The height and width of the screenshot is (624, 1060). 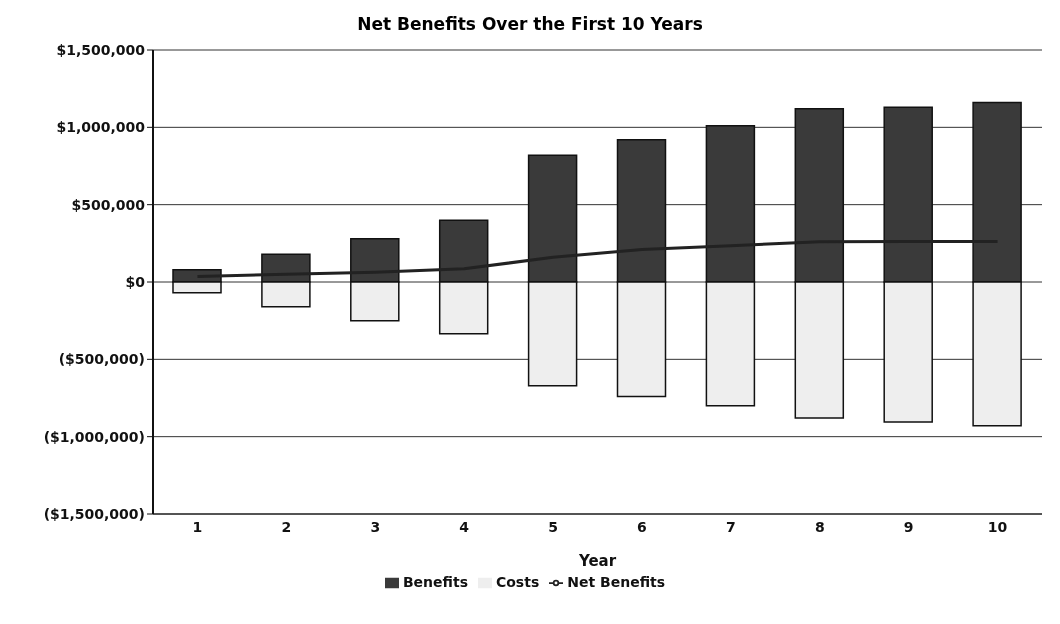 What do you see at coordinates (908, 526) in the screenshot?
I see `x-tick-label: 9` at bounding box center [908, 526].